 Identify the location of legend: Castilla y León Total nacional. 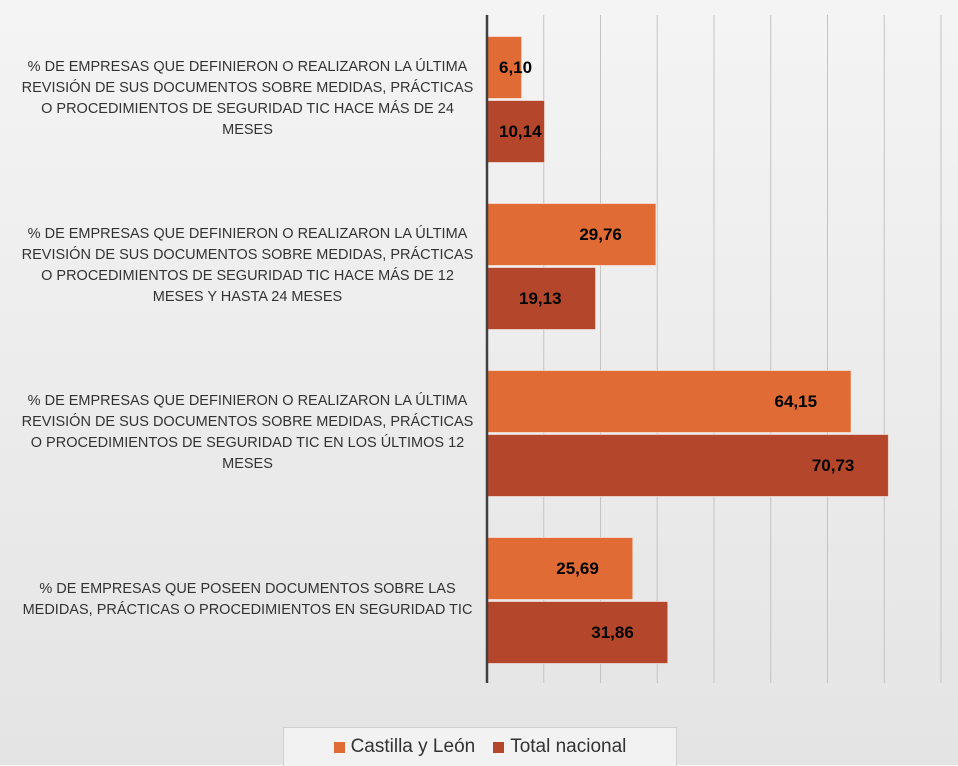
(480, 746).